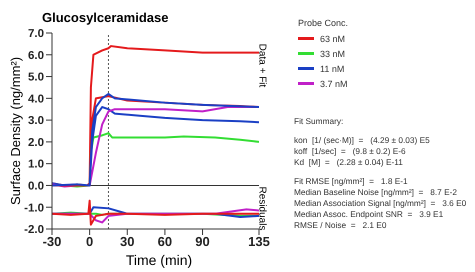  Describe the element at coordinates (262, 208) in the screenshot. I see `annotation: Residuals` at that location.